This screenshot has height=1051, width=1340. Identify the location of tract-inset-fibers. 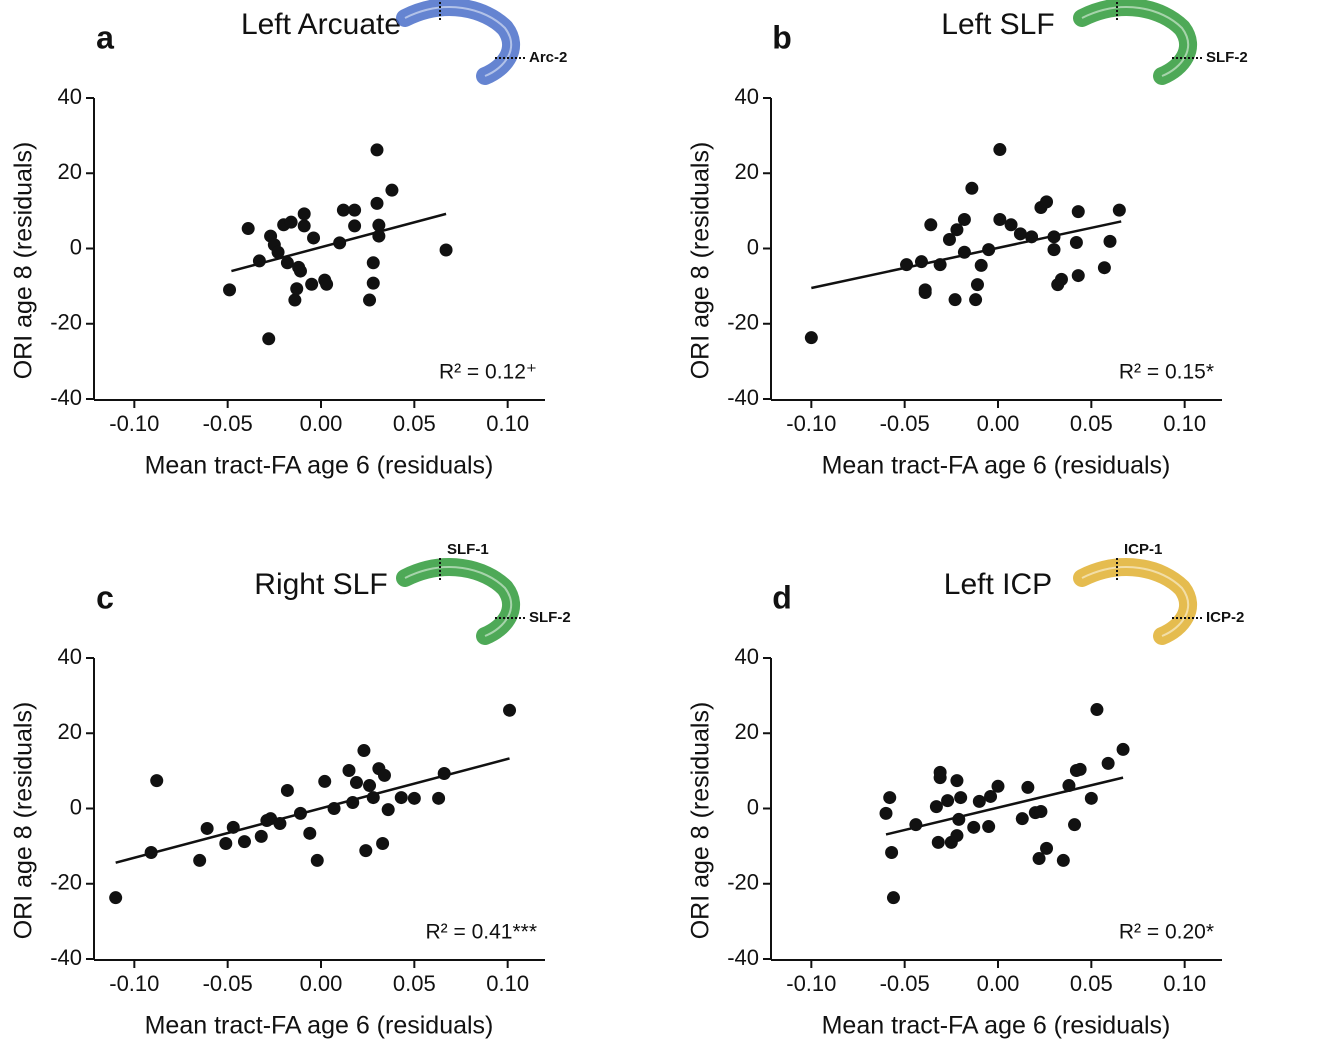
(458, 41).